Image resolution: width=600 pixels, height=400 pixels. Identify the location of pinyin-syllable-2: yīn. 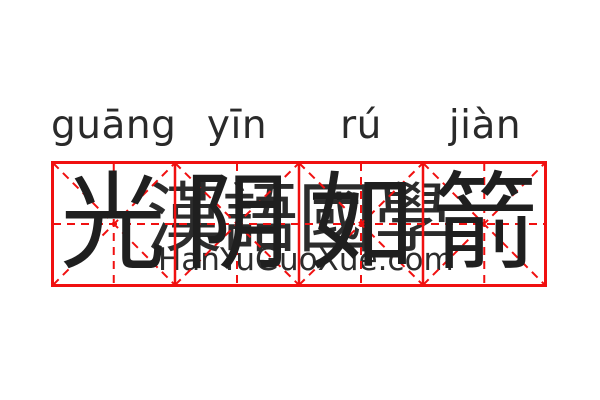
(237, 125).